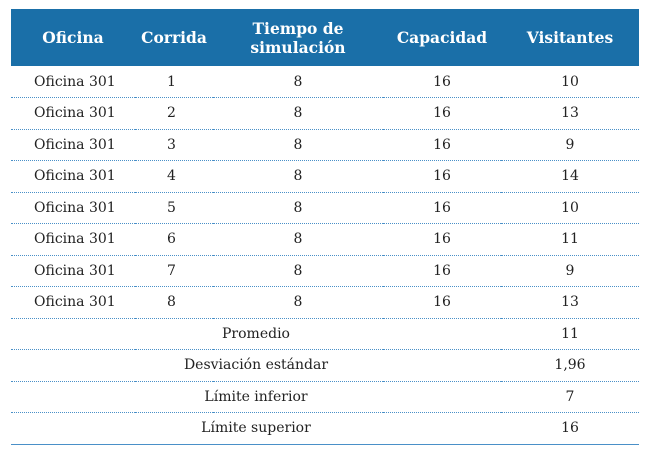 Image resolution: width=650 pixels, height=451 pixels. I want to click on table-row: Oficina 301 2 8 16 13, so click(325, 113).